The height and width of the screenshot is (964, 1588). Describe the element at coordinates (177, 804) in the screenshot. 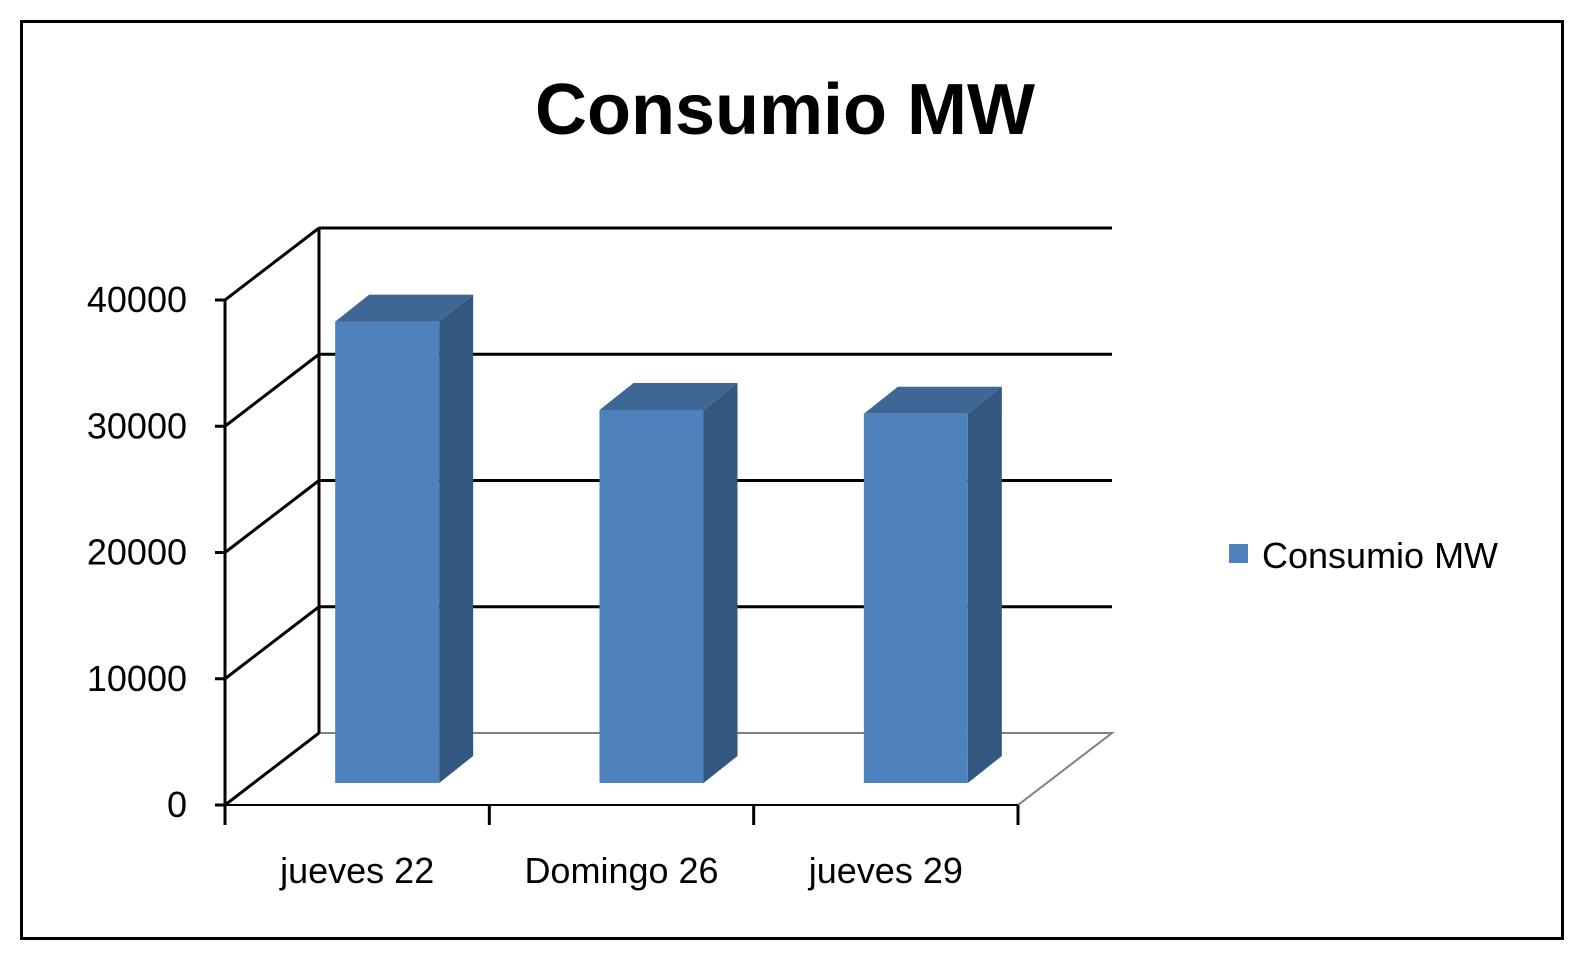

I see `y-tick-label: 0` at that location.